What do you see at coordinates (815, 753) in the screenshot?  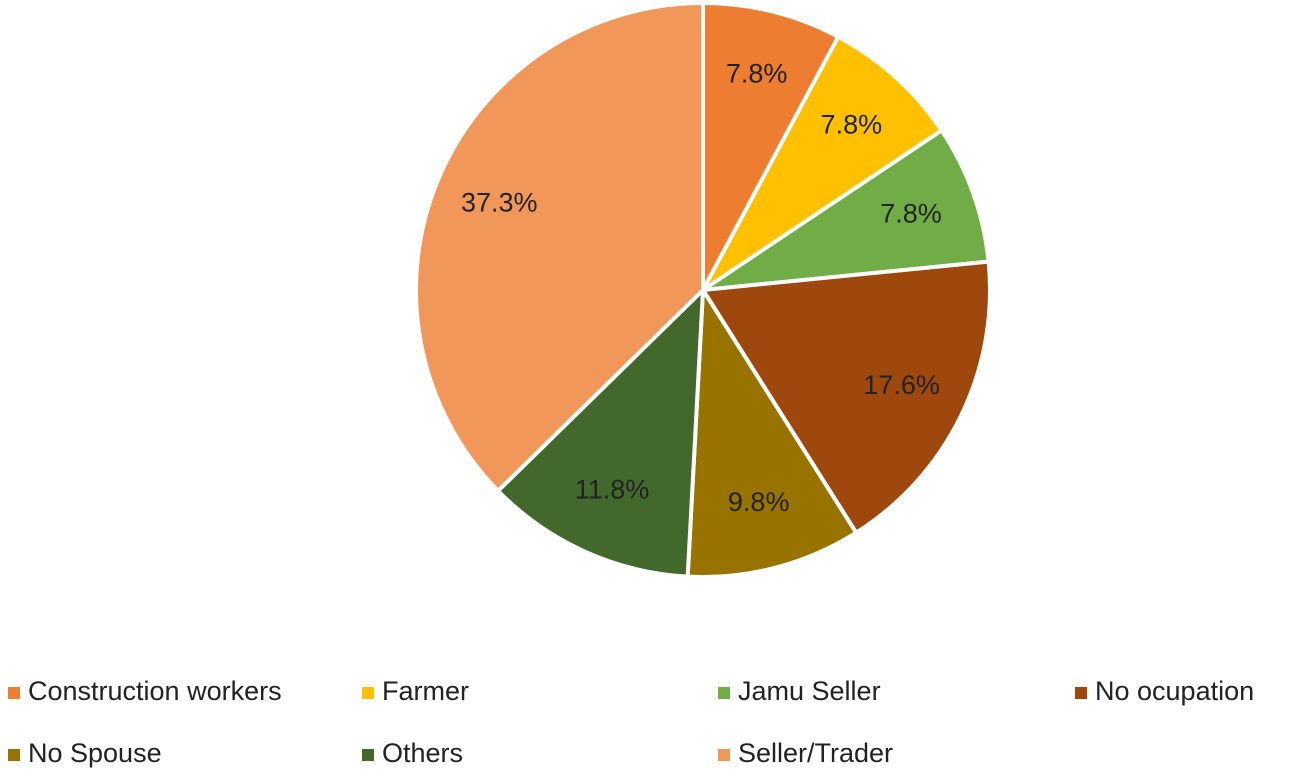 I see `legend-label: Seller/Trader` at bounding box center [815, 753].